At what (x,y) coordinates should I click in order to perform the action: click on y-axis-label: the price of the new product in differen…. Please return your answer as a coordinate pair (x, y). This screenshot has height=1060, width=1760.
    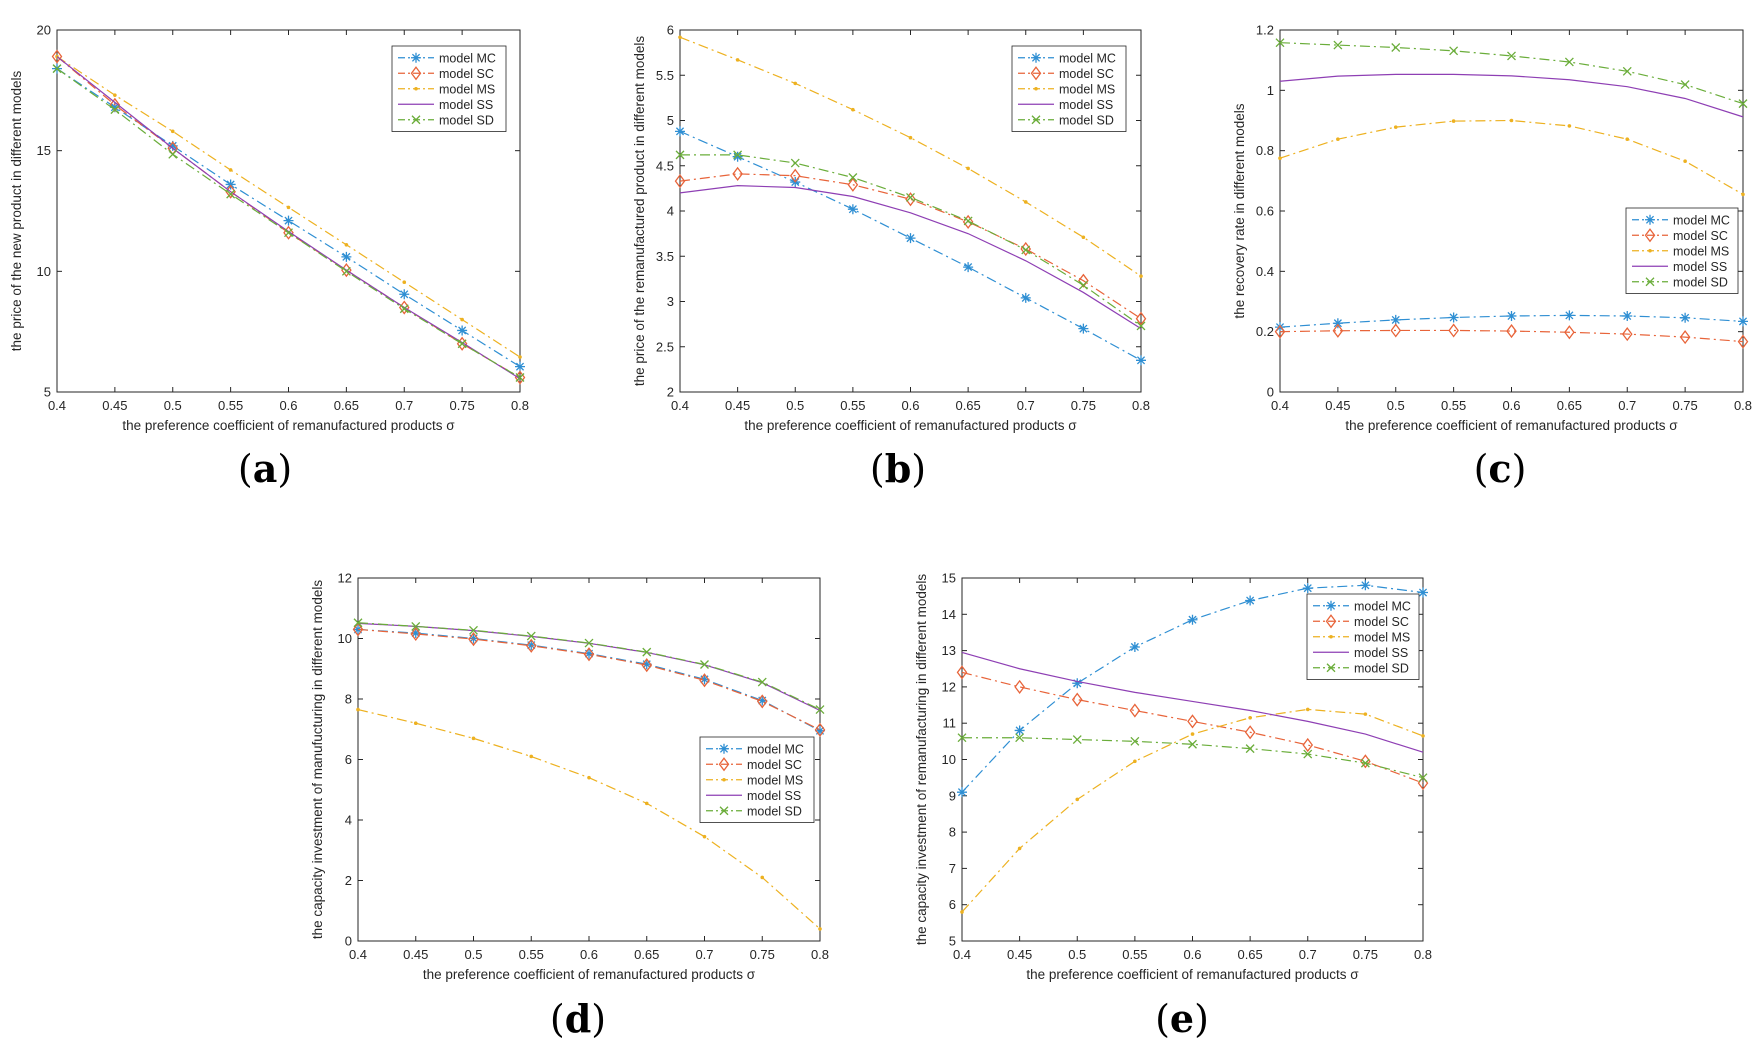
    Looking at the image, I should click on (16, 211).